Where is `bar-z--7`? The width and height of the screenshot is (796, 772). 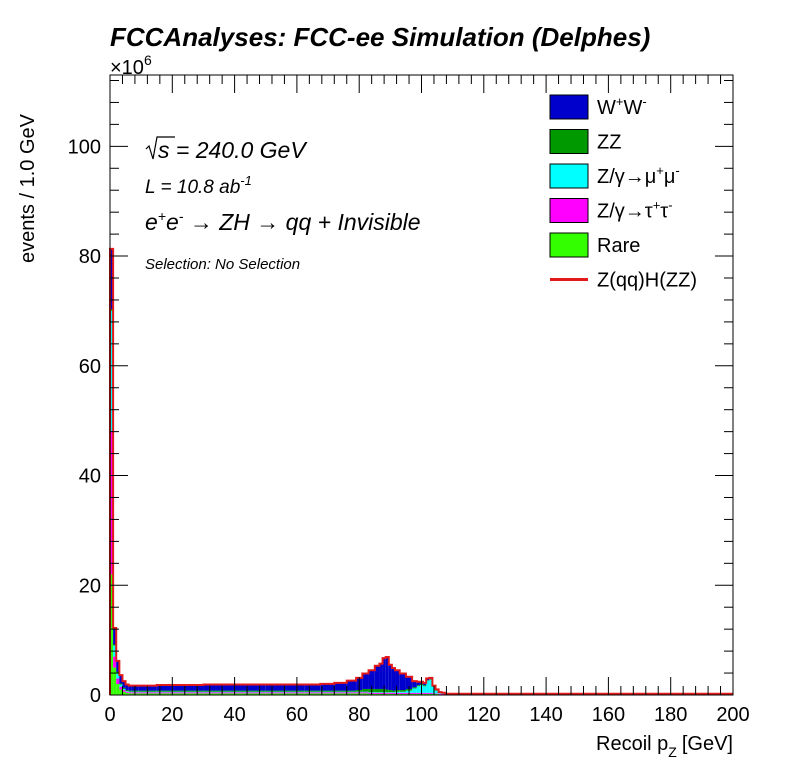
bar-z--7 is located at coordinates (133, 693).